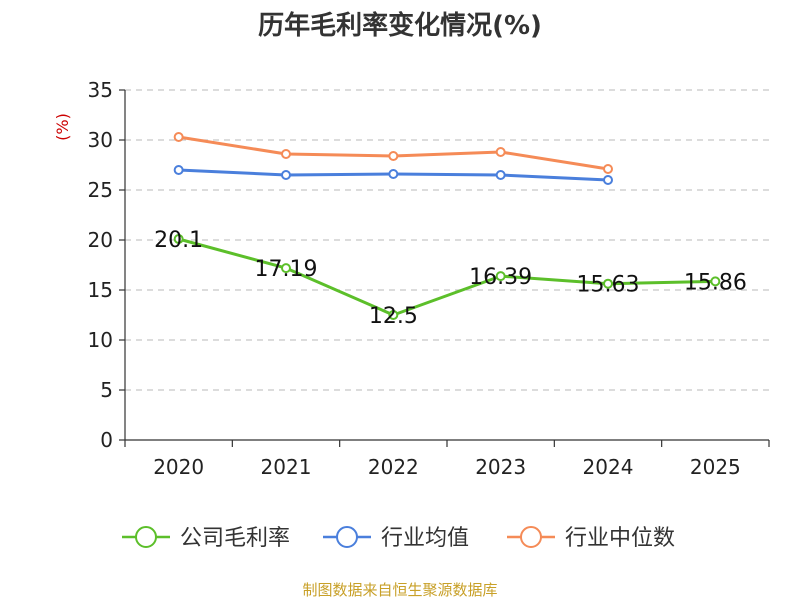  What do you see at coordinates (100, 90) in the screenshot?
I see `y-tick-label: 35` at bounding box center [100, 90].